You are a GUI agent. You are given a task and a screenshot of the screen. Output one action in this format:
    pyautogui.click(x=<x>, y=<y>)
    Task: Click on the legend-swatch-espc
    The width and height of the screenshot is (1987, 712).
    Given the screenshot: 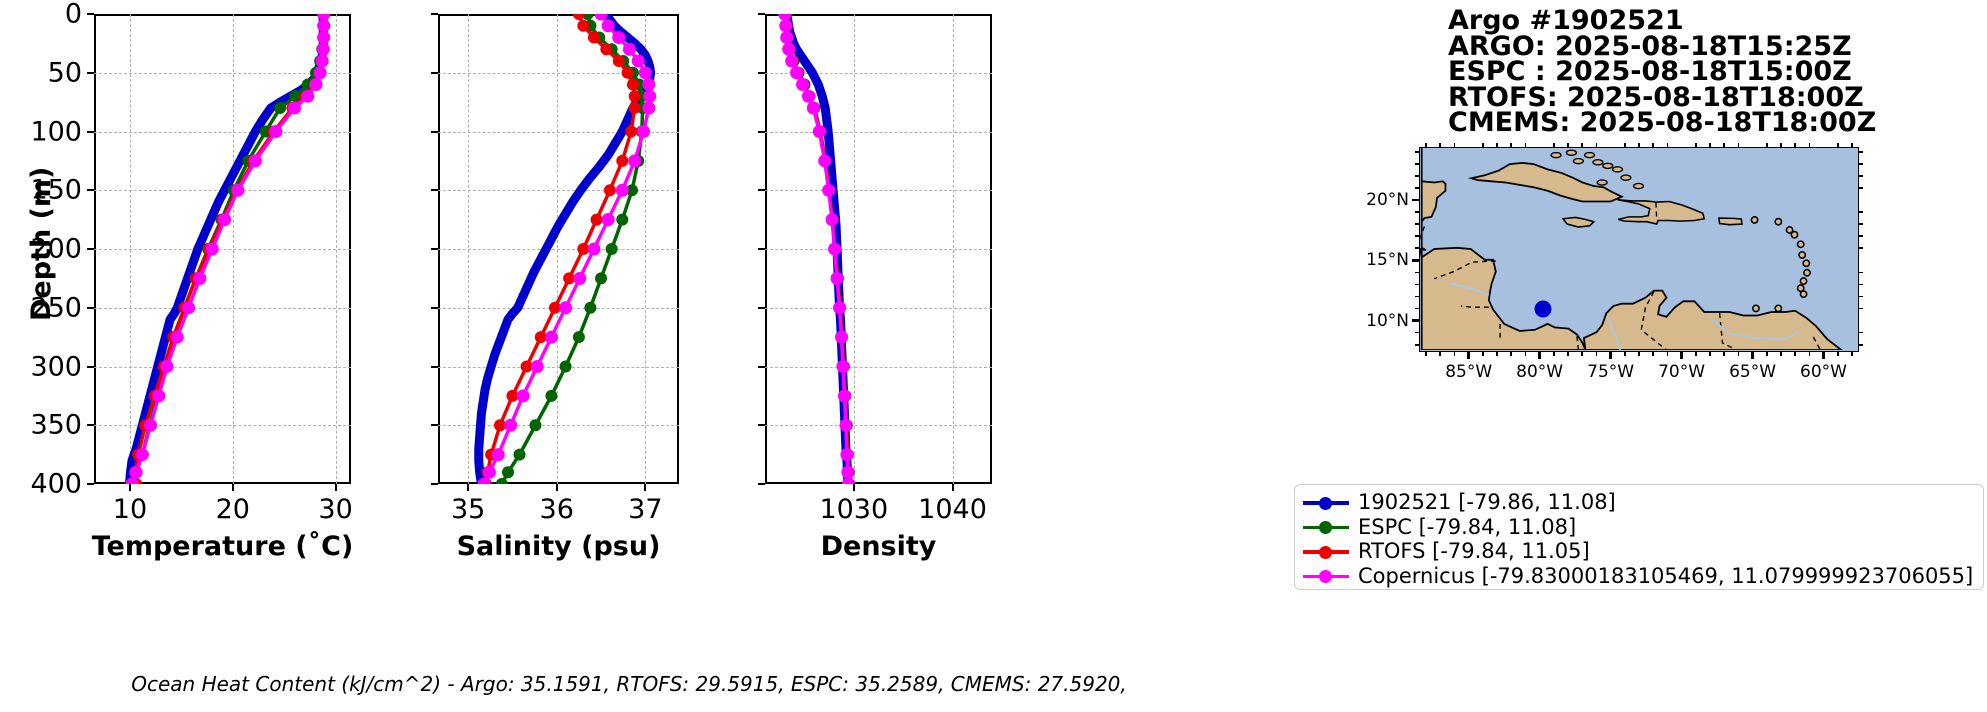 What is the action you would take?
    pyautogui.click(x=1326, y=527)
    